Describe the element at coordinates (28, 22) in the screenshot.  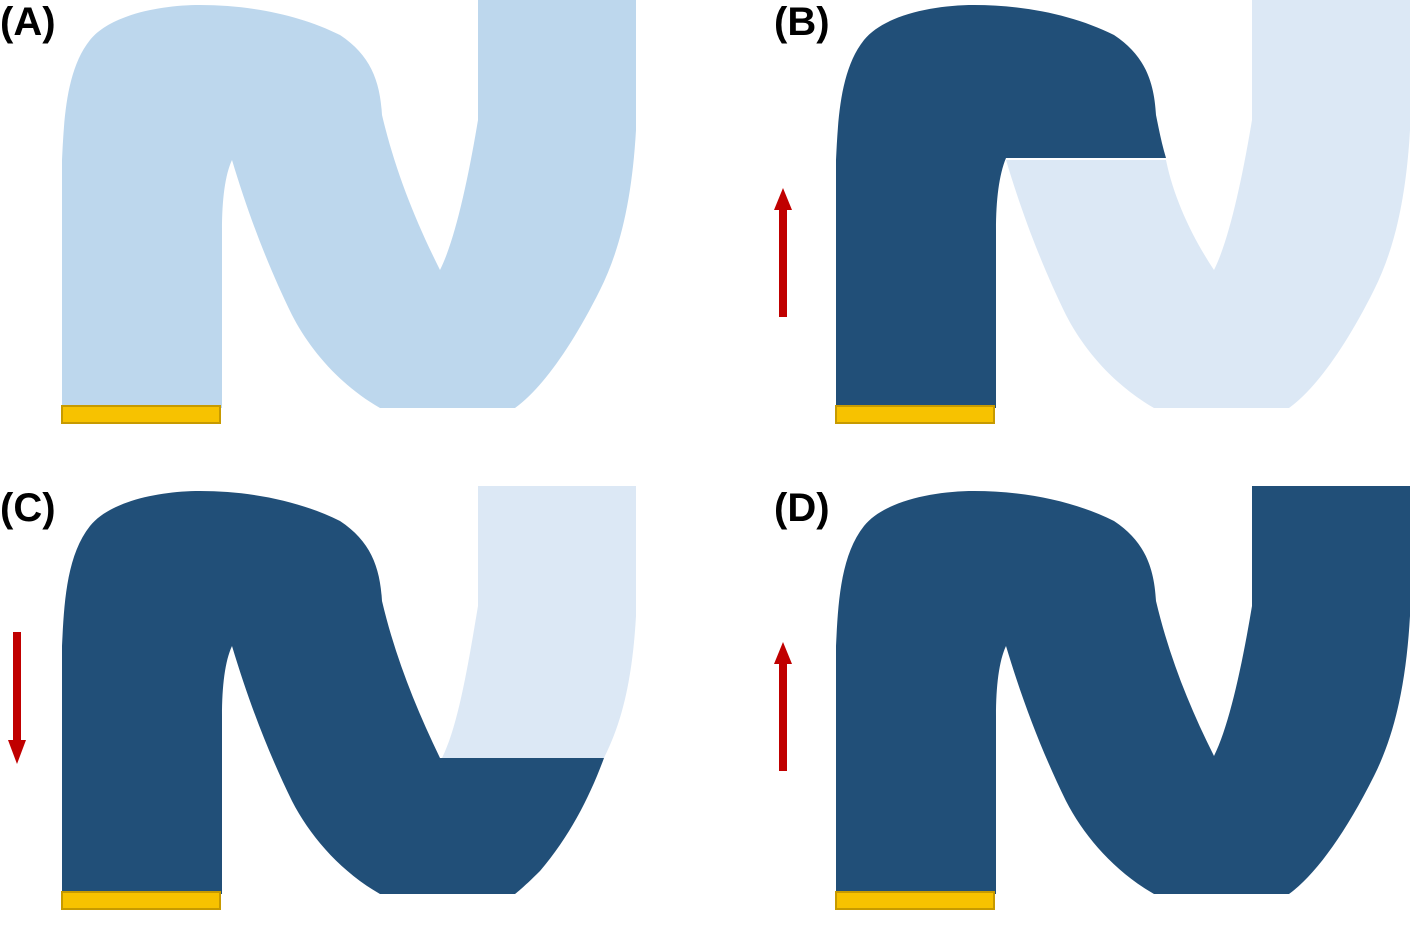
I see `panel-label-a: (A)` at that location.